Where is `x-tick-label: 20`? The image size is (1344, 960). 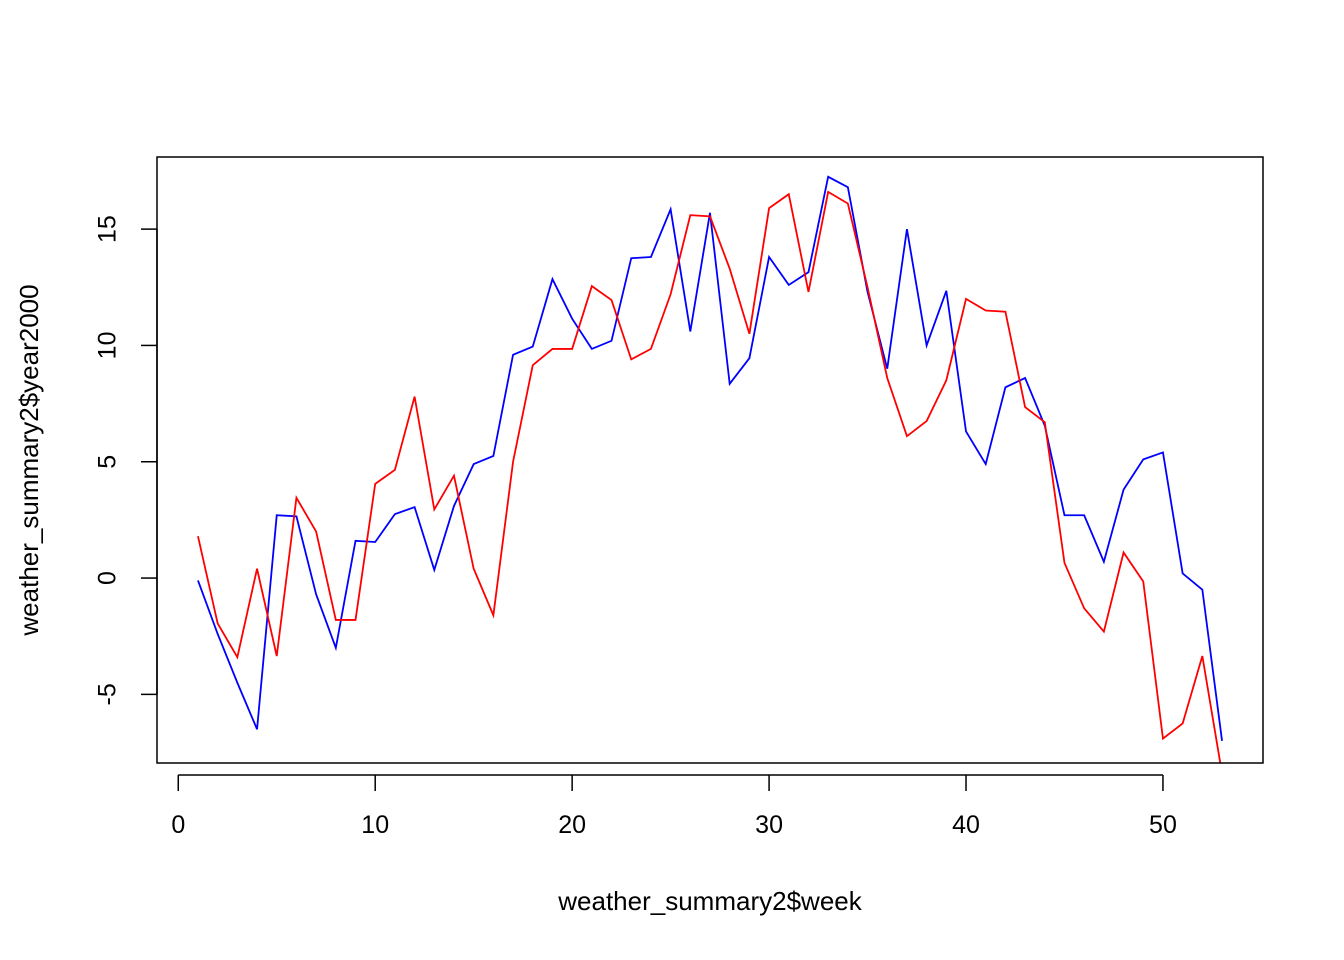 x-tick-label: 20 is located at coordinates (572, 825).